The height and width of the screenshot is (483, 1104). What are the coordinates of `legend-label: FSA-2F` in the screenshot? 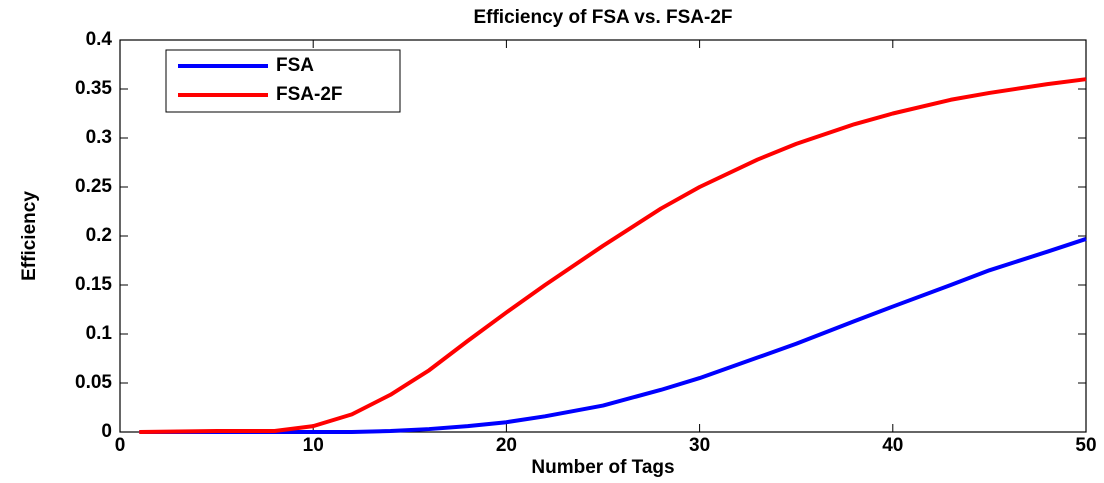 It's located at (309, 94).